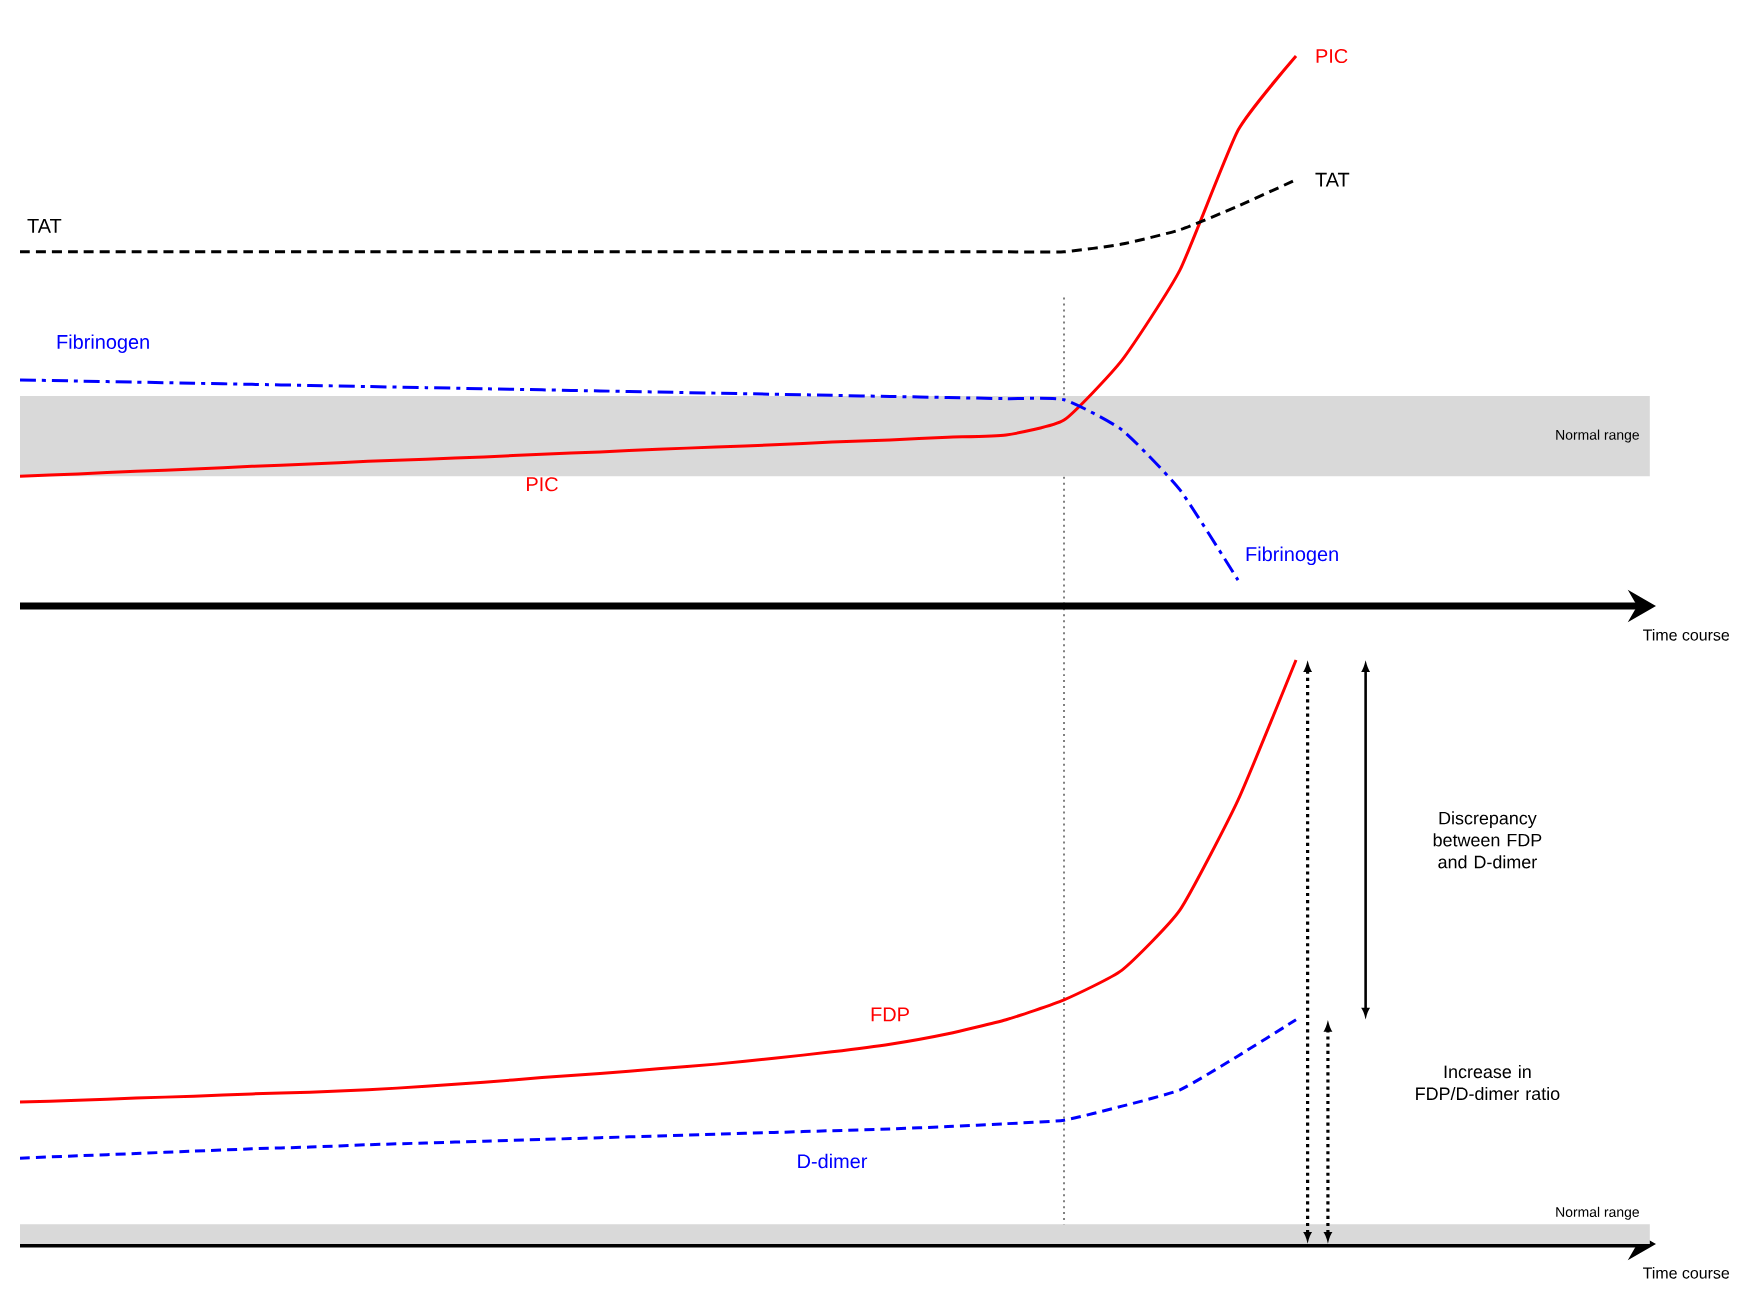  Describe the element at coordinates (103, 343) in the screenshot. I see `text: Fibrinogen` at that location.